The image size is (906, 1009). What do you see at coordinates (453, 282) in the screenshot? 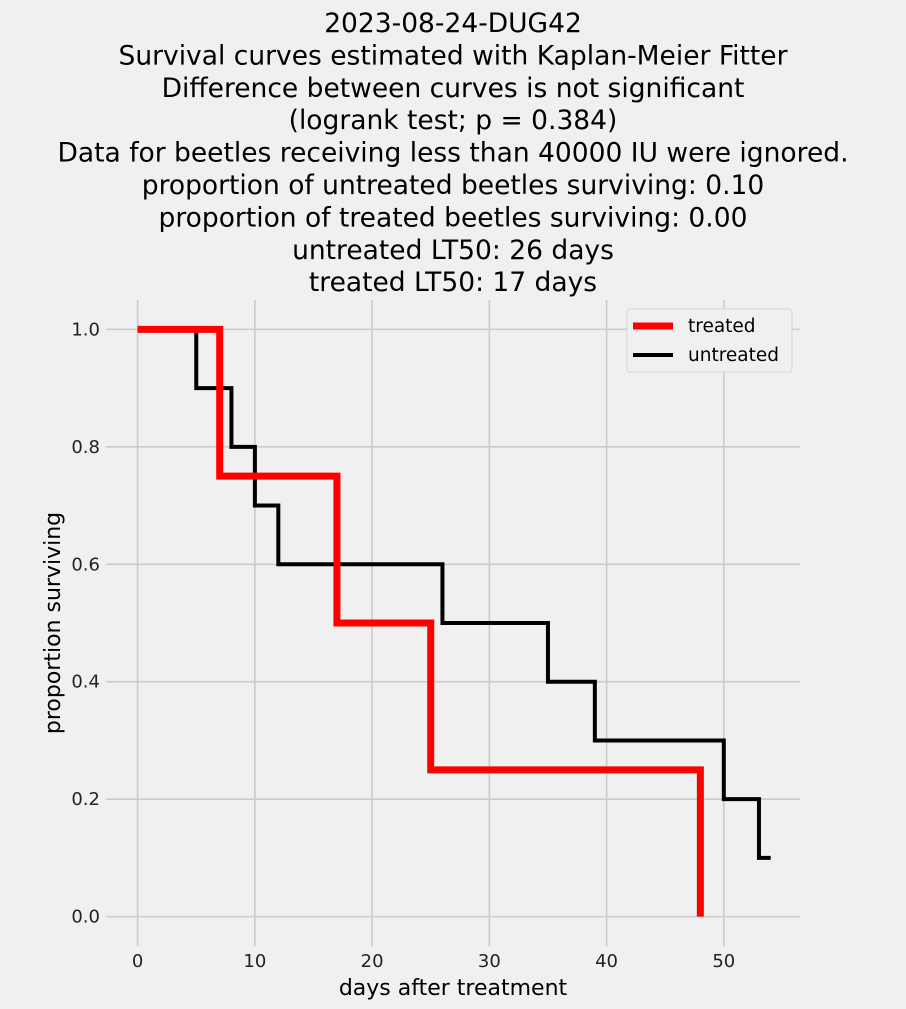
I see `title-line: treated LT50: 17 days` at bounding box center [453, 282].